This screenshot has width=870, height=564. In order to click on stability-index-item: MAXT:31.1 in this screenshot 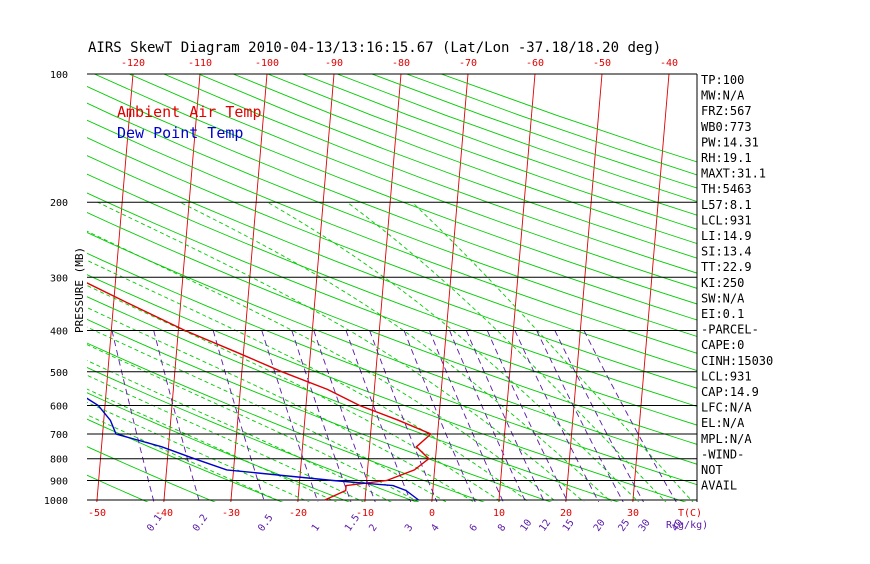, I will do `click(733, 174)`.